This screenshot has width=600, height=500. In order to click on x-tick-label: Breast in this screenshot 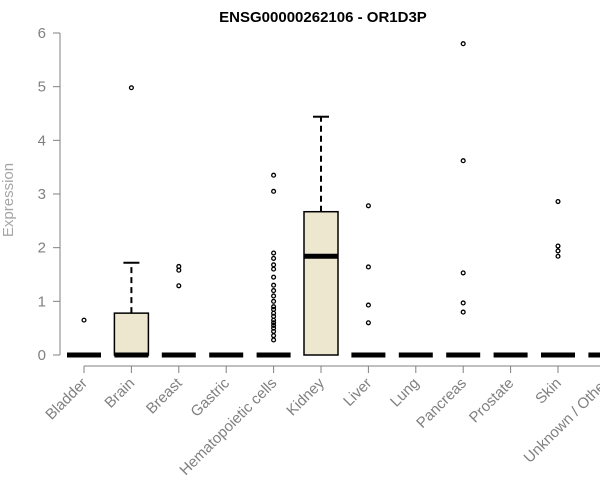, I will do `click(164, 395)`.